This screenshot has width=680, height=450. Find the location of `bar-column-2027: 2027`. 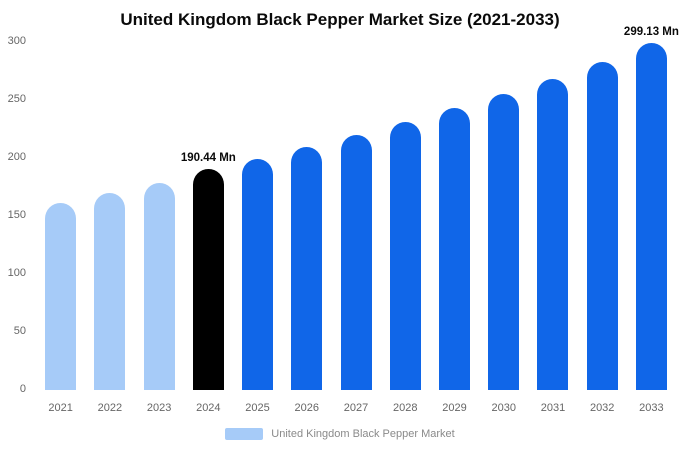

bar-column-2027: 2027 is located at coordinates (355, 228).